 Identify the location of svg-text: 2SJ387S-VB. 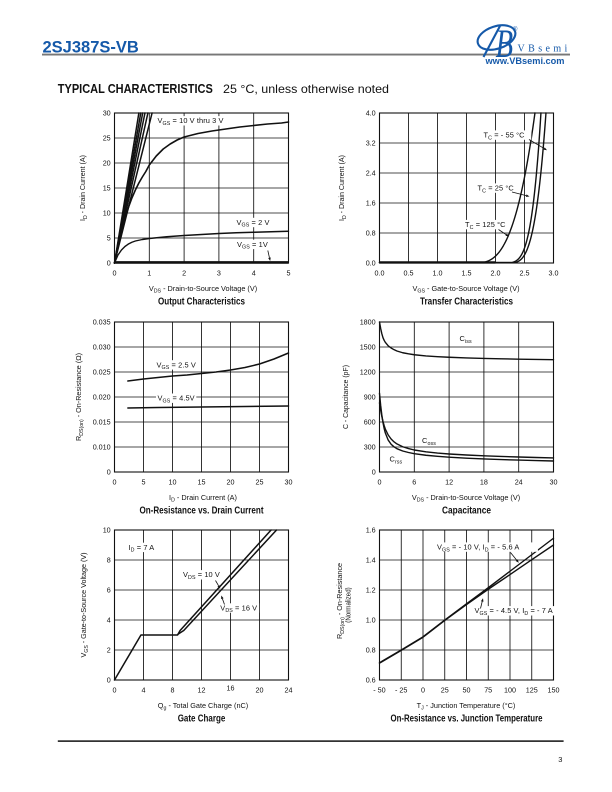
(91, 48).